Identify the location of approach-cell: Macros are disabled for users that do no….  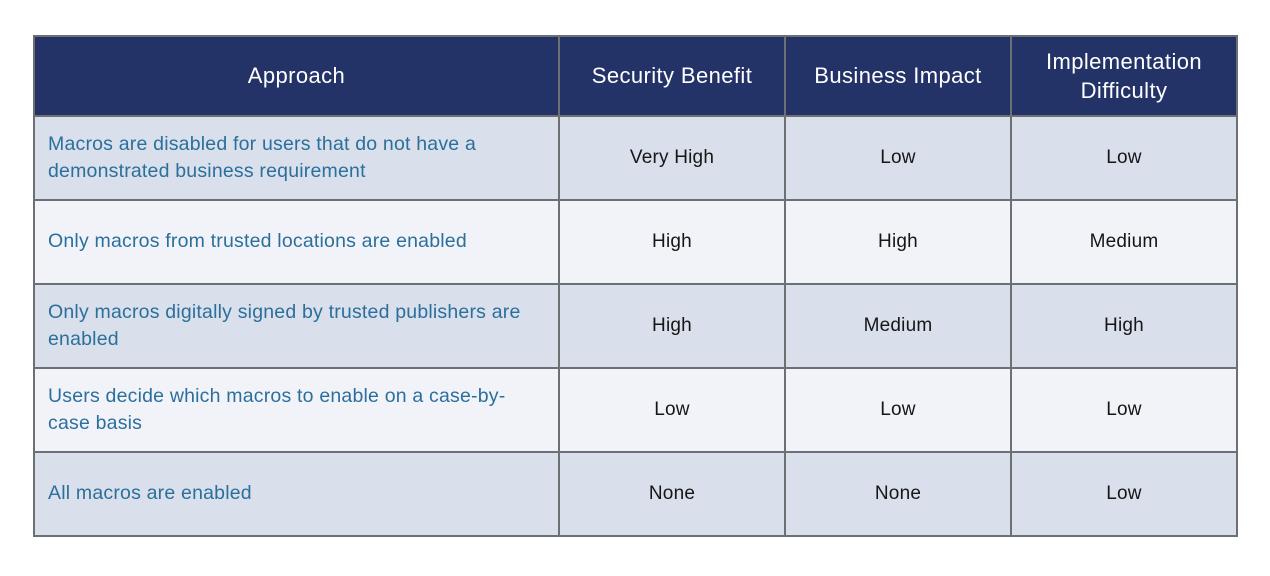
(296, 158).